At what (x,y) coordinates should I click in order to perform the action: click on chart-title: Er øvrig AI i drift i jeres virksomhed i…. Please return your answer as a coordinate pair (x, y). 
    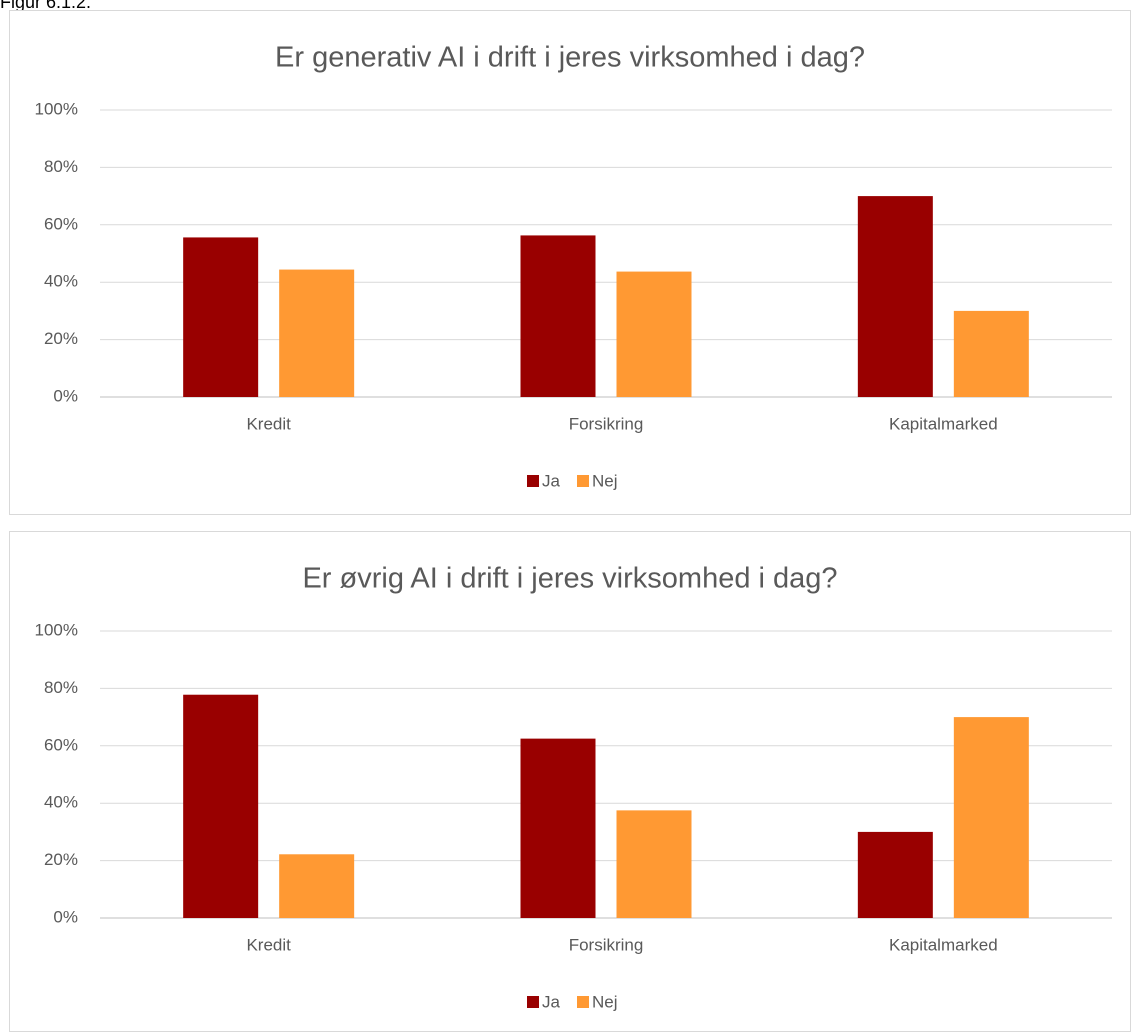
    Looking at the image, I should click on (569, 579).